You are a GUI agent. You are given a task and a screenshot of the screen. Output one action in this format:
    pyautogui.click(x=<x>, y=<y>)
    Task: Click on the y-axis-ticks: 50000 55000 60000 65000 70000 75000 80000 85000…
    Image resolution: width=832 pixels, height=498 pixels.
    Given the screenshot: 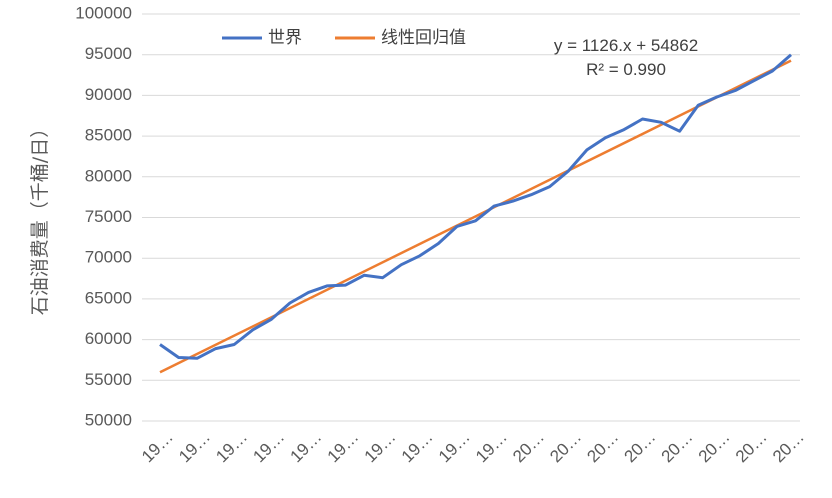 What is the action you would take?
    pyautogui.click(x=103, y=216)
    